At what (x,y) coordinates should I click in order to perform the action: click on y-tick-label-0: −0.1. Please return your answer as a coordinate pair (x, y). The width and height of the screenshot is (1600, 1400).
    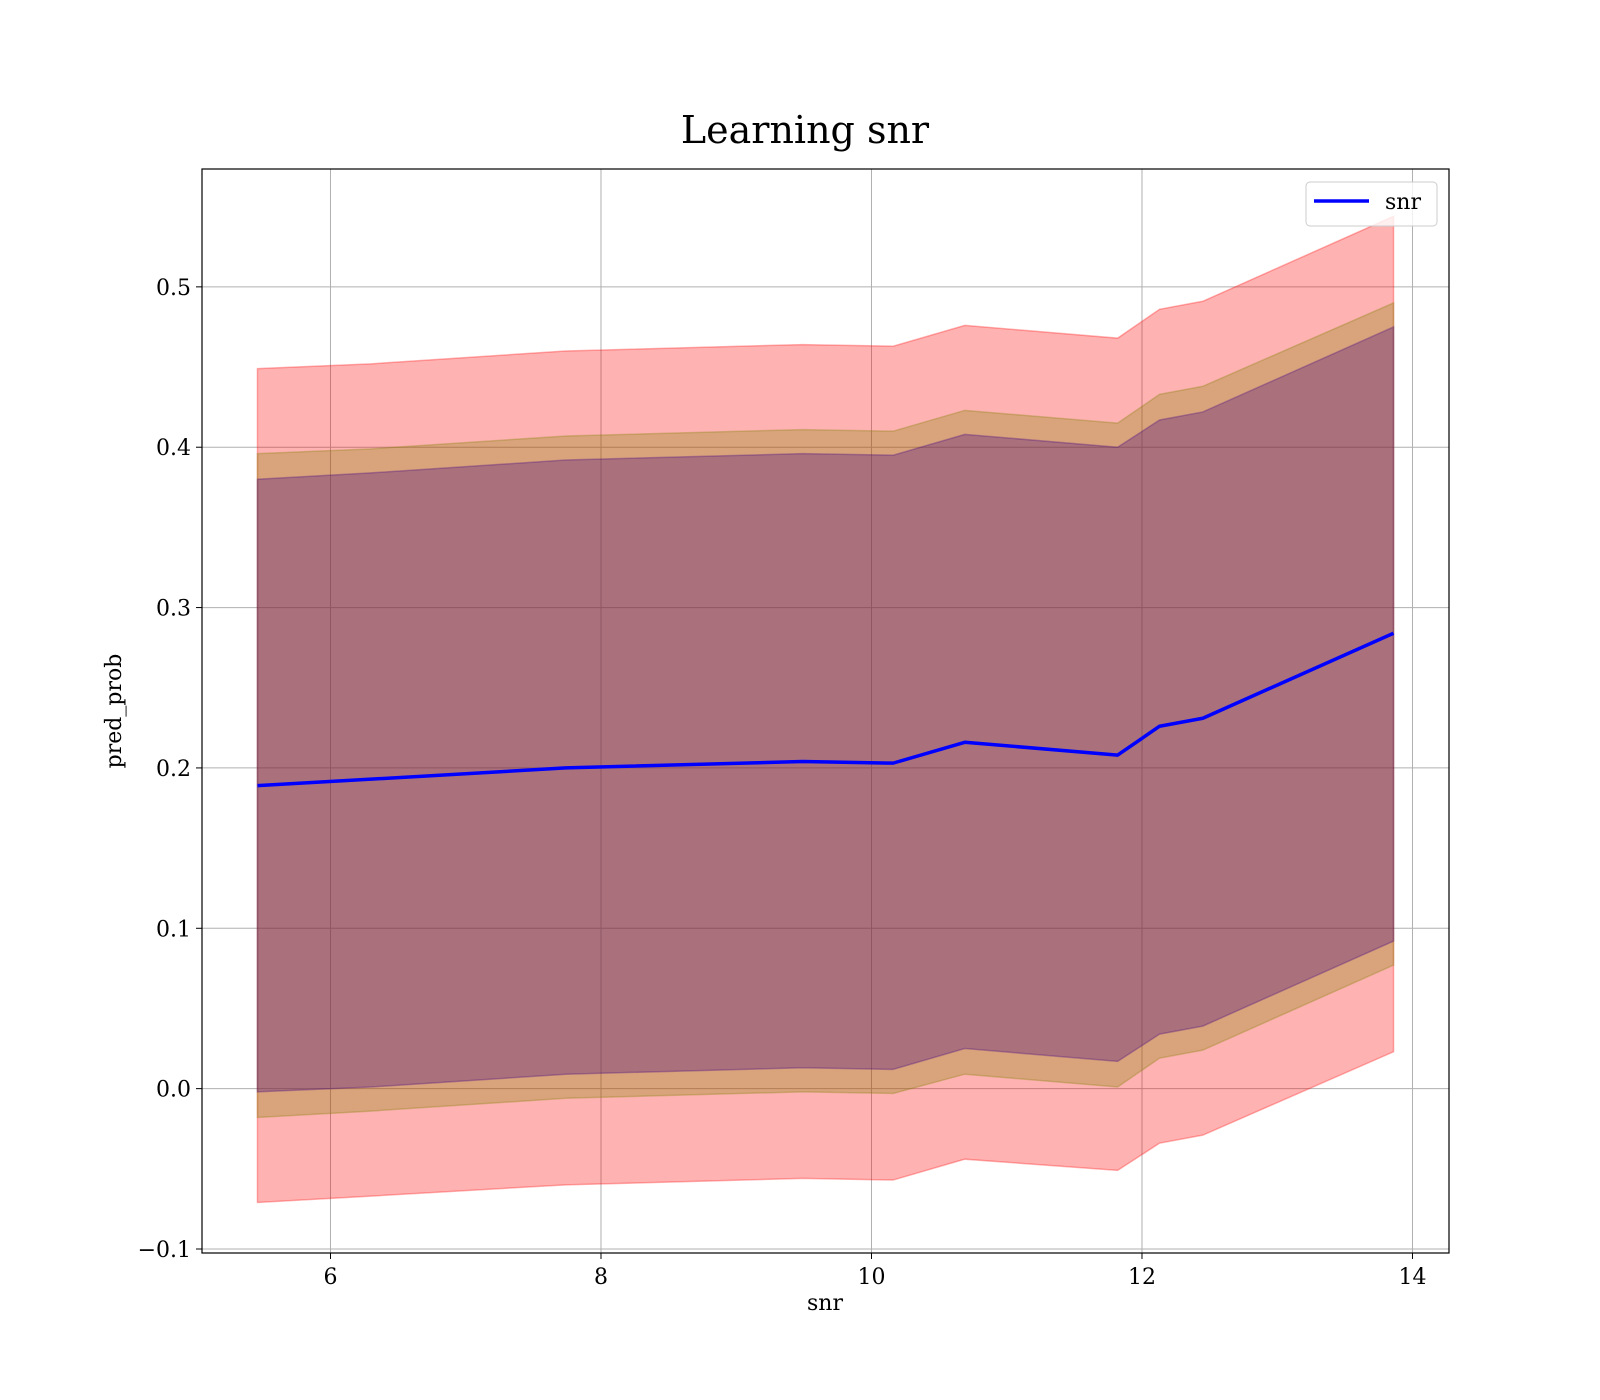
    Looking at the image, I should click on (164, 1250).